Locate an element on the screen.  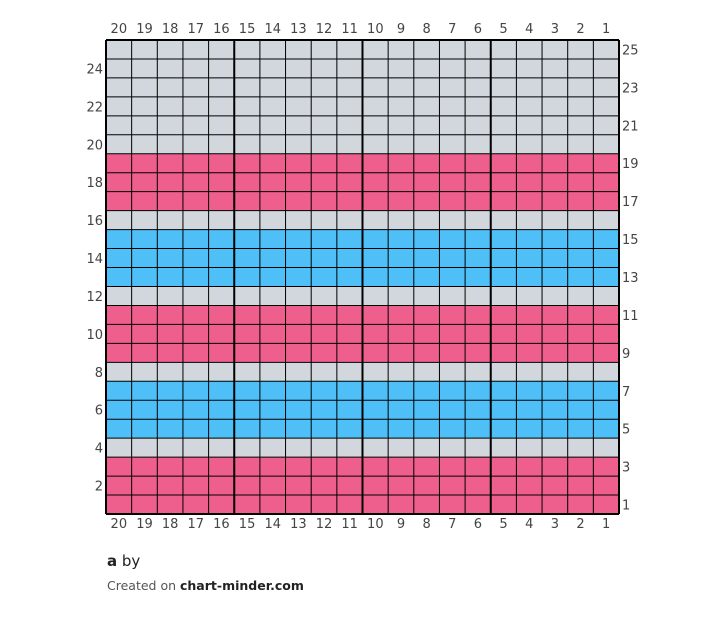
by-word: by is located at coordinates (131, 561).